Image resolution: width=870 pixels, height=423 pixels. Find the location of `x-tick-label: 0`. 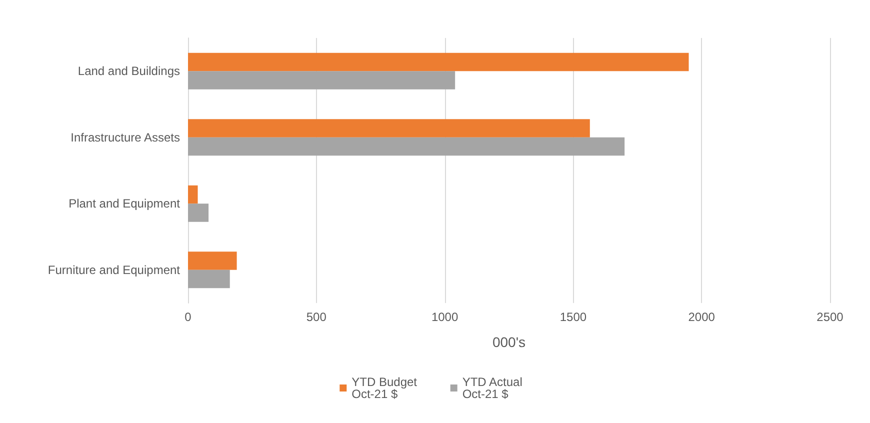

x-tick-label: 0 is located at coordinates (188, 317).